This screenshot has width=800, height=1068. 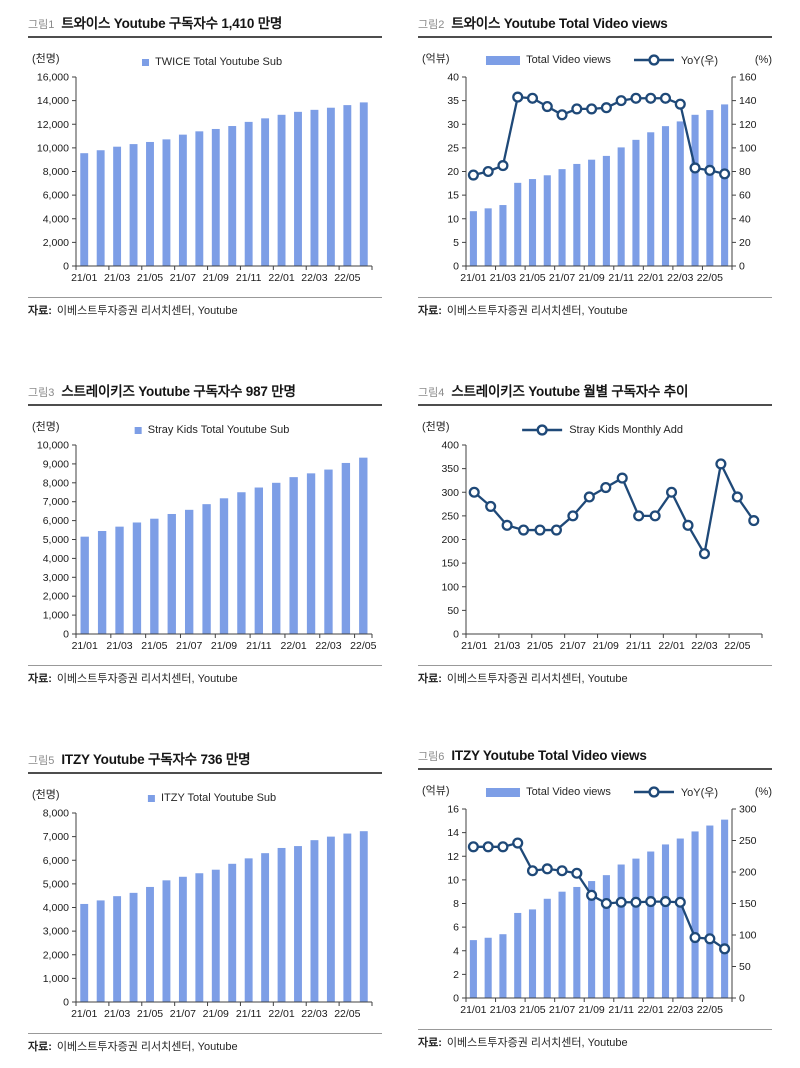 I want to click on chart-title-row: 그림6 ITZY Youtube Total Video views, so click(x=595, y=759).